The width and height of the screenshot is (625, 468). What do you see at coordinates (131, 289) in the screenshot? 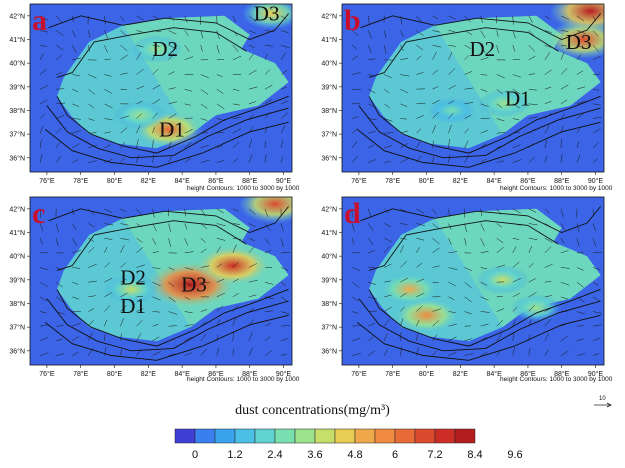
I see `dust-hotspot` at bounding box center [131, 289].